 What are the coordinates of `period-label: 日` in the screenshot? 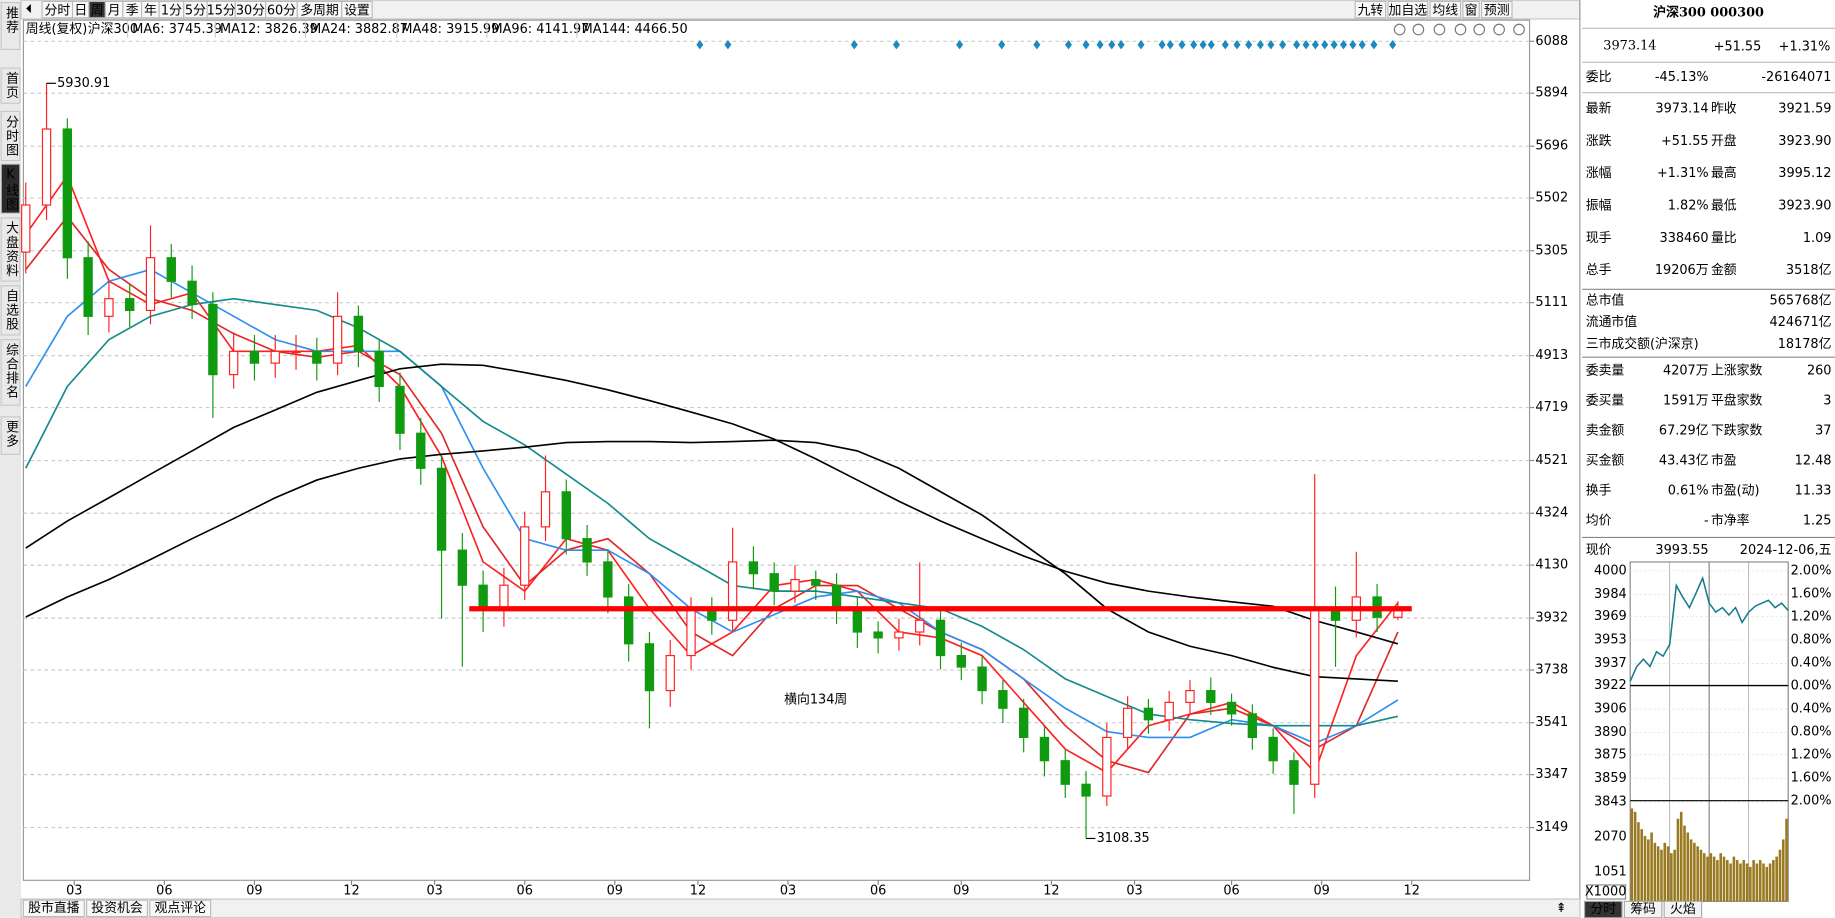 It's located at (80, 10).